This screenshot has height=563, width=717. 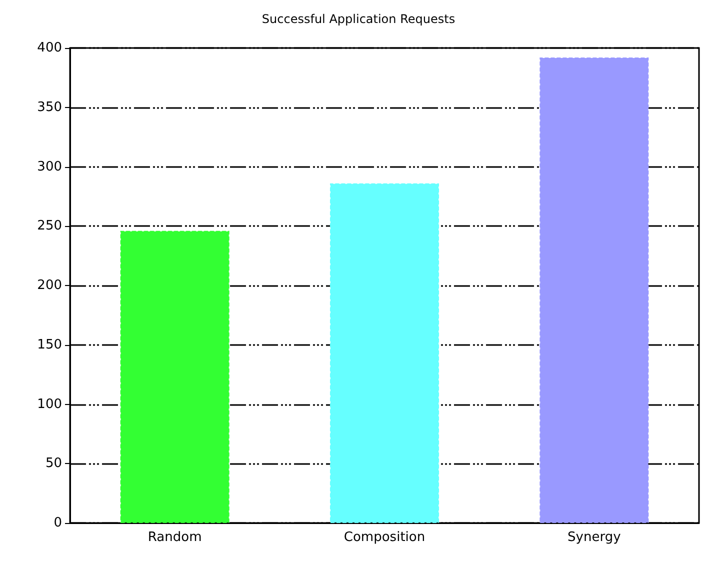 I want to click on chart-title: Successful Application Requests, so click(x=359, y=19).